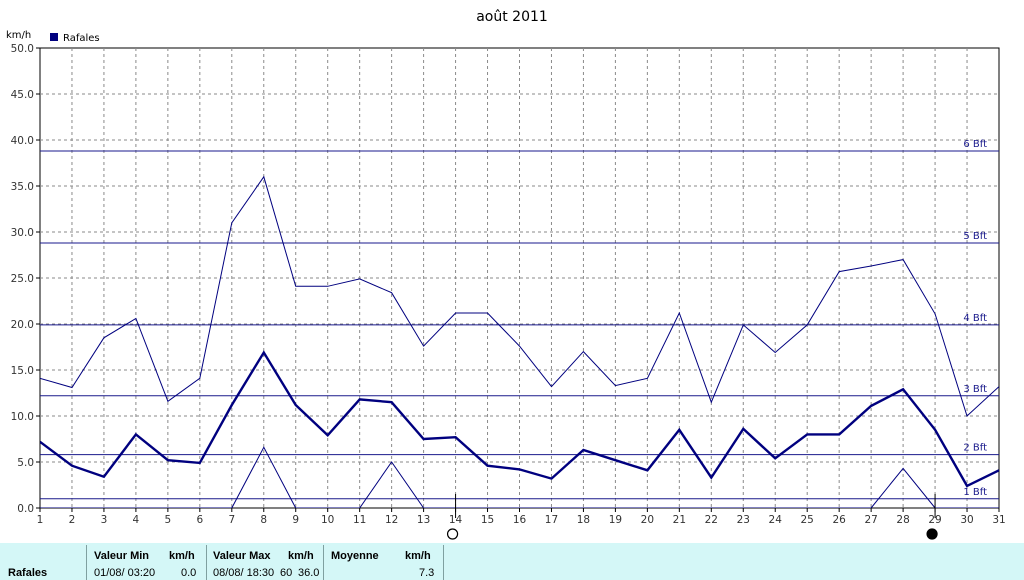 This screenshot has width=1024, height=580. I want to click on y-tick-label: 35.0, so click(22, 187).